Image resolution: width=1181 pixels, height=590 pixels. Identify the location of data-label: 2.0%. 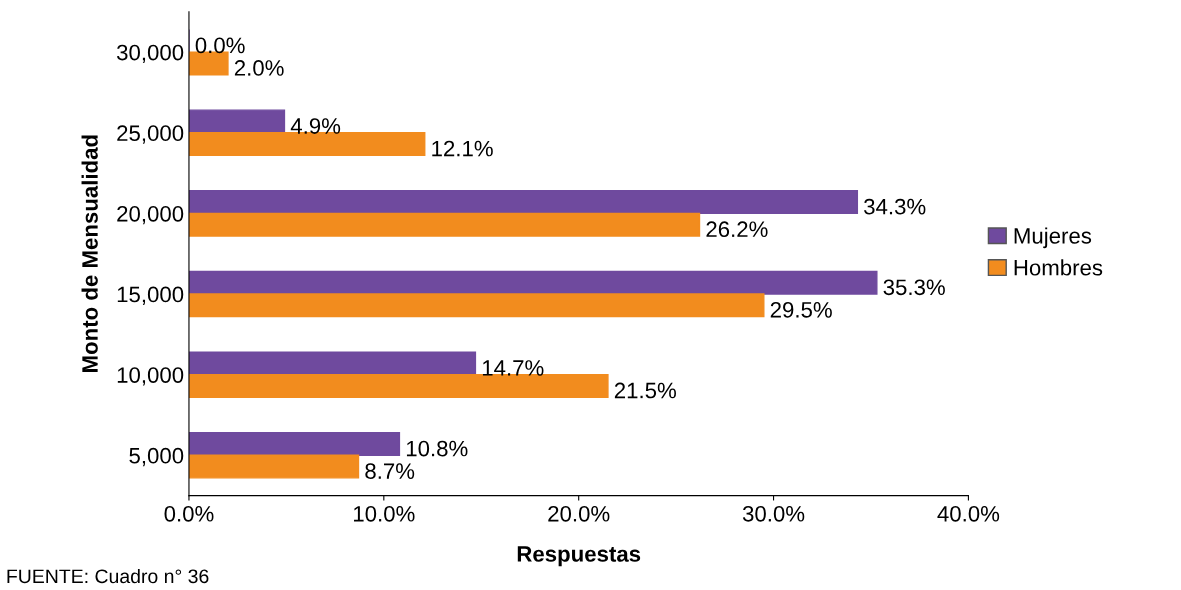
(259, 68).